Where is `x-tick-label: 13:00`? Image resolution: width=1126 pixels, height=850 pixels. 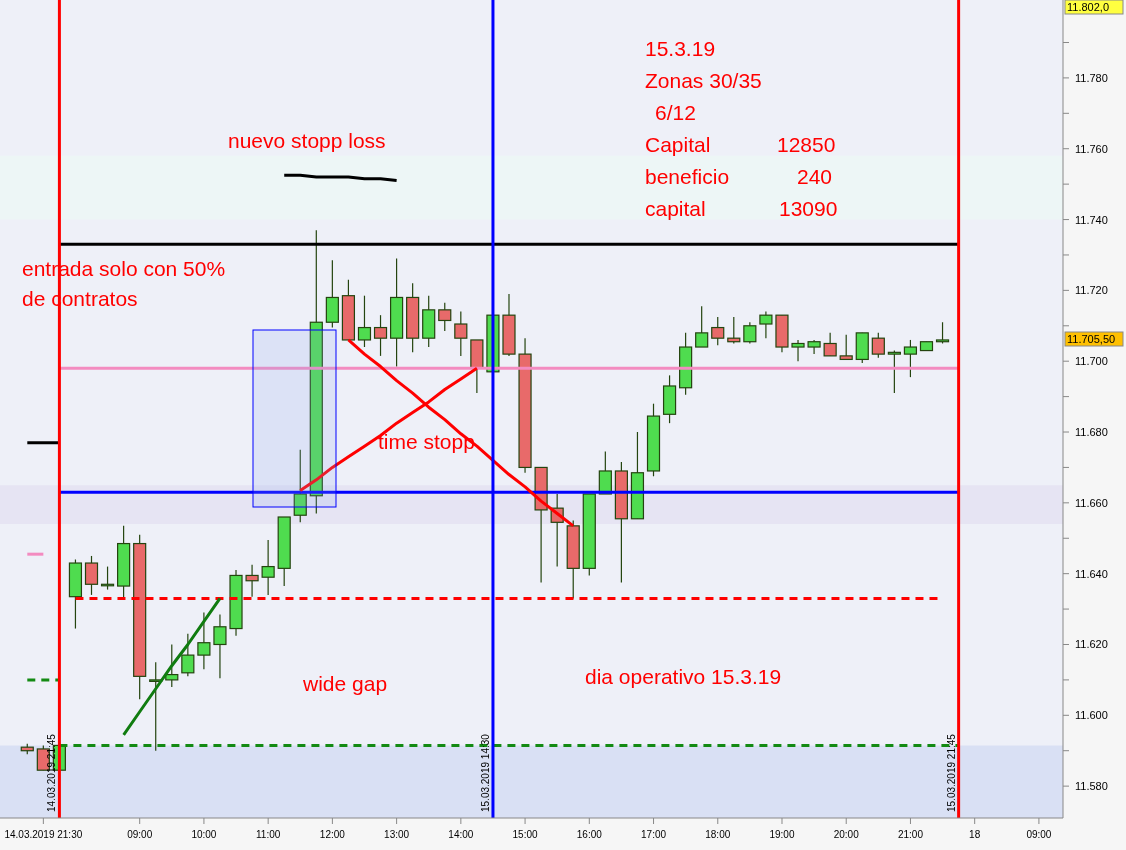 x-tick-label: 13:00 is located at coordinates (397, 834).